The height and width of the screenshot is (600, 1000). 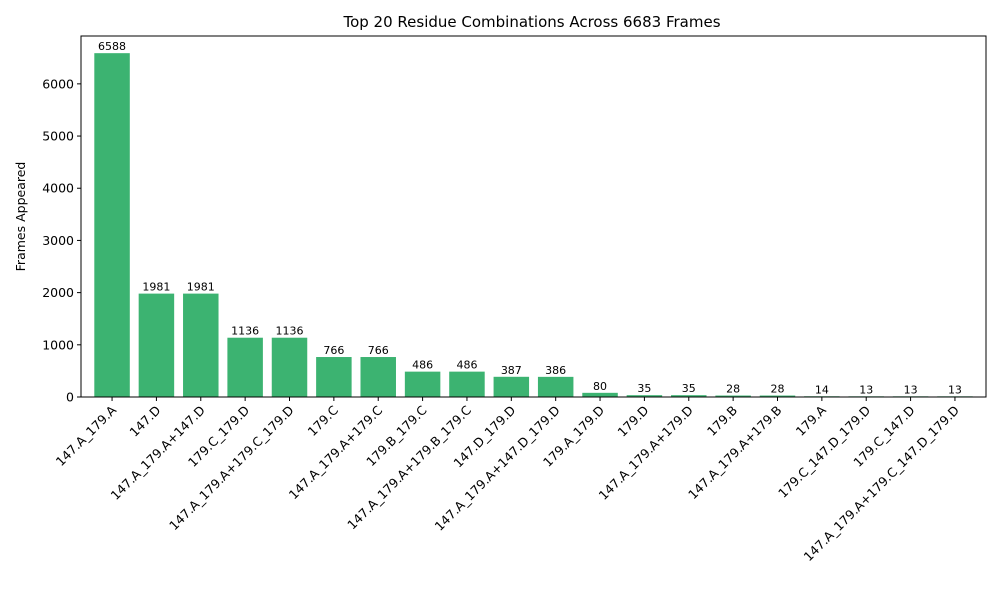 What do you see at coordinates (58, 83) in the screenshot?
I see `y-tick-label: 6000` at bounding box center [58, 83].